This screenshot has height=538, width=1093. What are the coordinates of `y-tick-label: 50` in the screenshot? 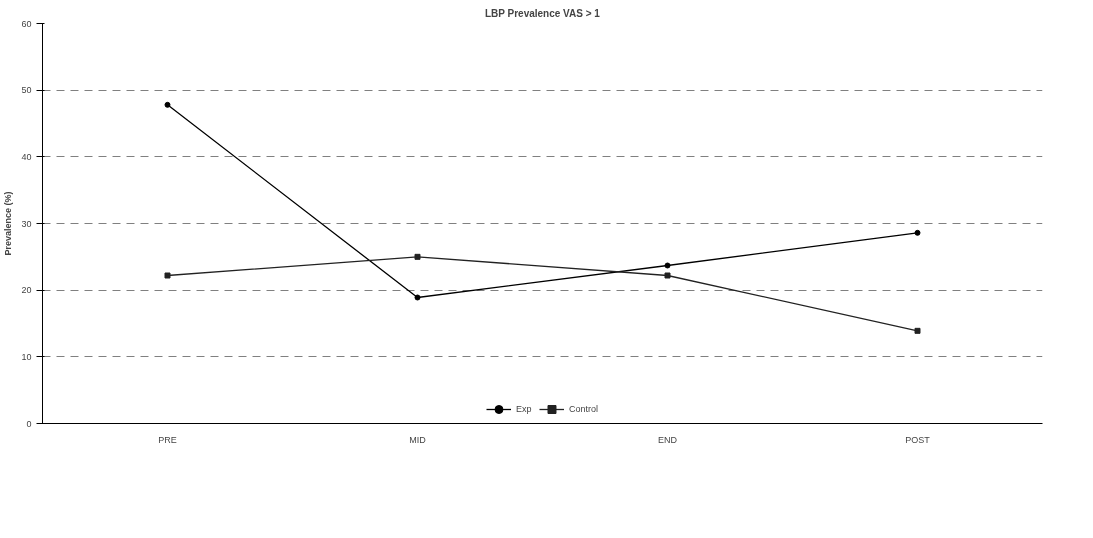 It's located at (26, 90).